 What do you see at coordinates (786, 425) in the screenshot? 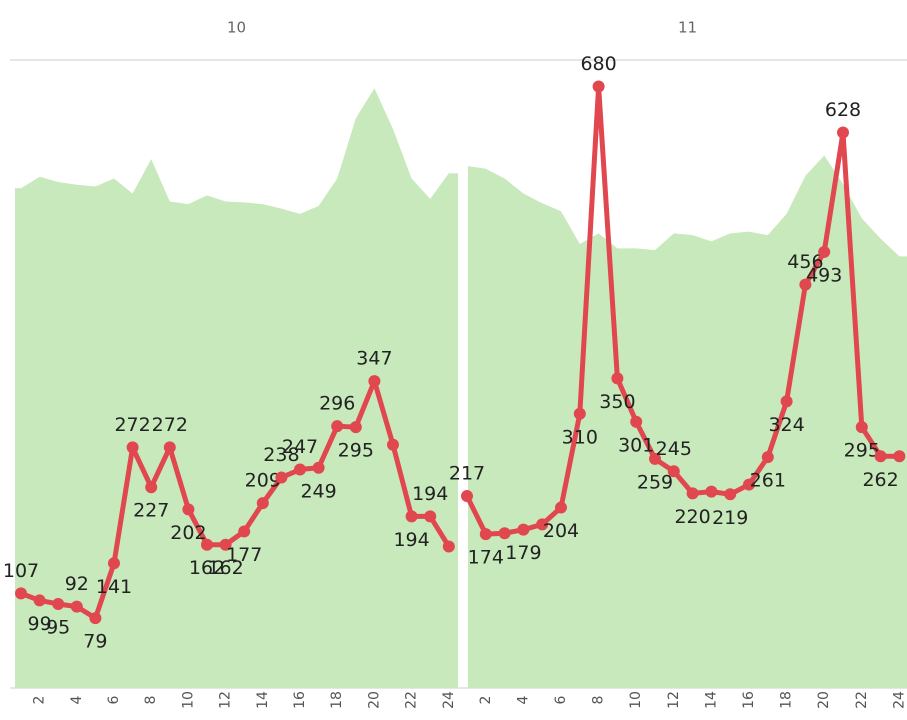
I see `data-label: 324` at bounding box center [786, 425].